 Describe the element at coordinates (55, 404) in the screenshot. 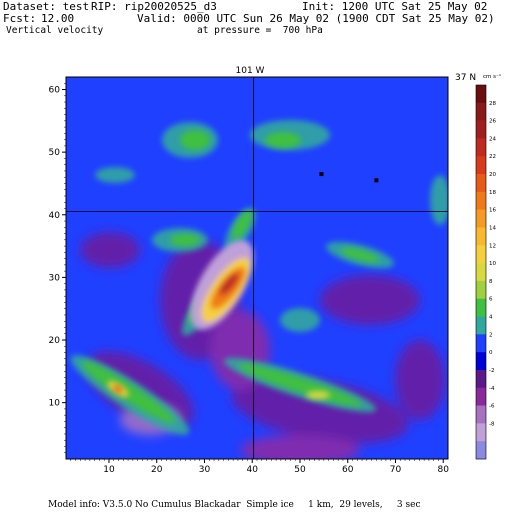

I see `y-tick-label: 10` at that location.